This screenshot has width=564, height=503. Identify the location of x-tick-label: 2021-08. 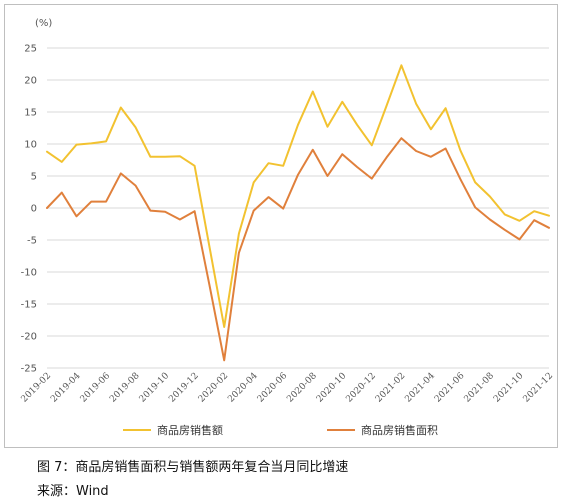
(480, 388).